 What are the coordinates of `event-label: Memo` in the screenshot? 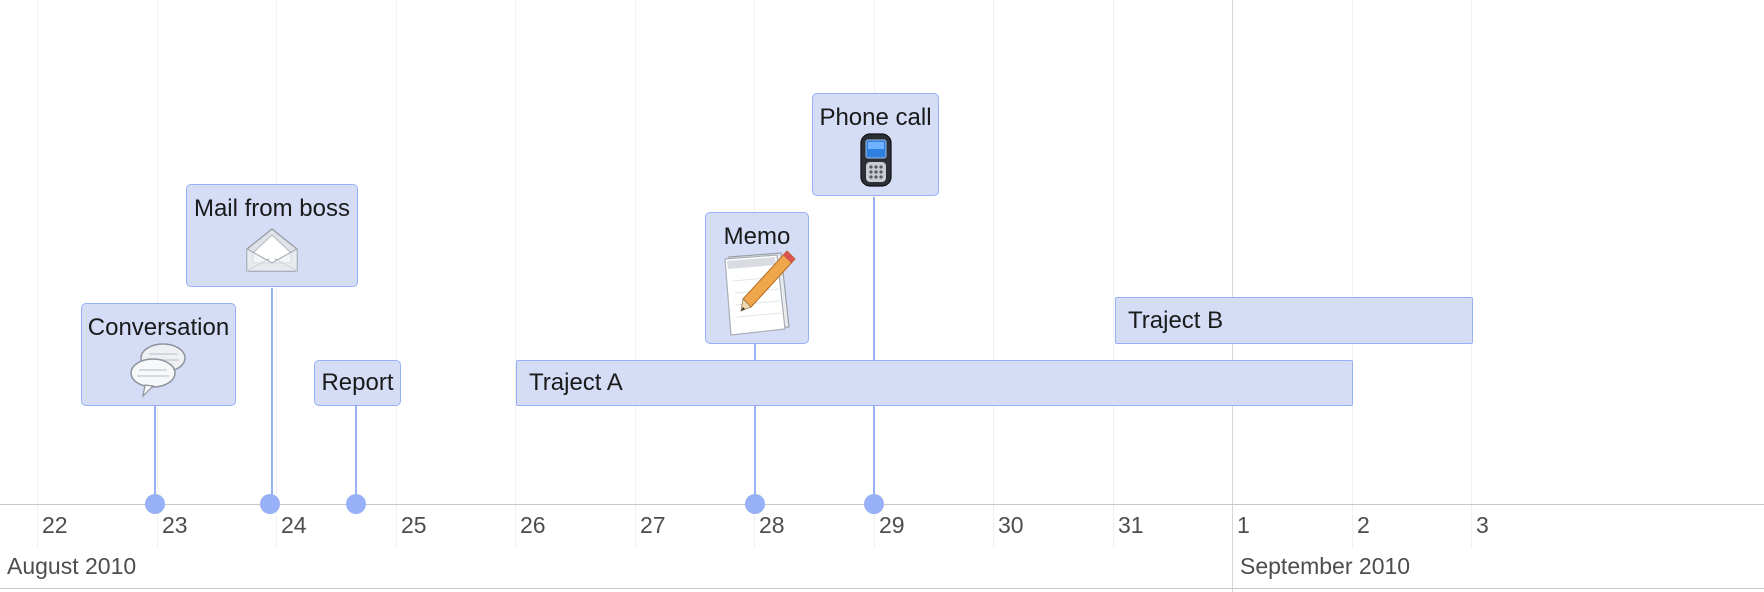 It's located at (757, 236).